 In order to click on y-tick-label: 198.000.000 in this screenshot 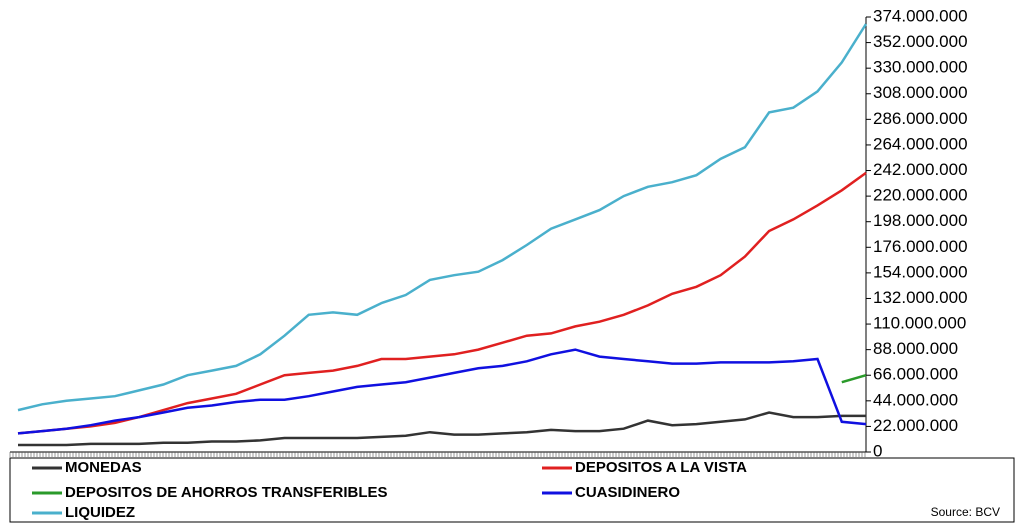, I will do `click(920, 220)`.